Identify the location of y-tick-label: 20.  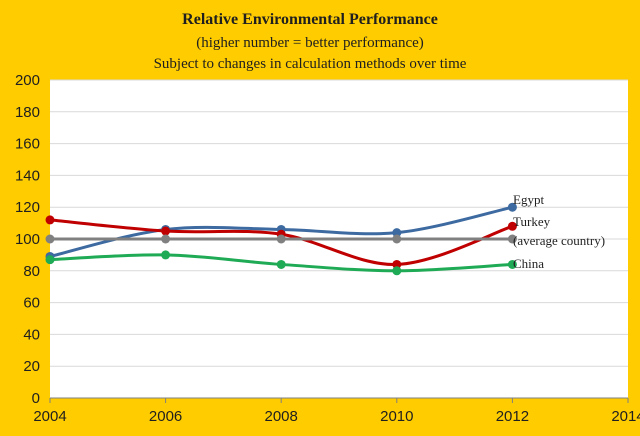
(31, 366).